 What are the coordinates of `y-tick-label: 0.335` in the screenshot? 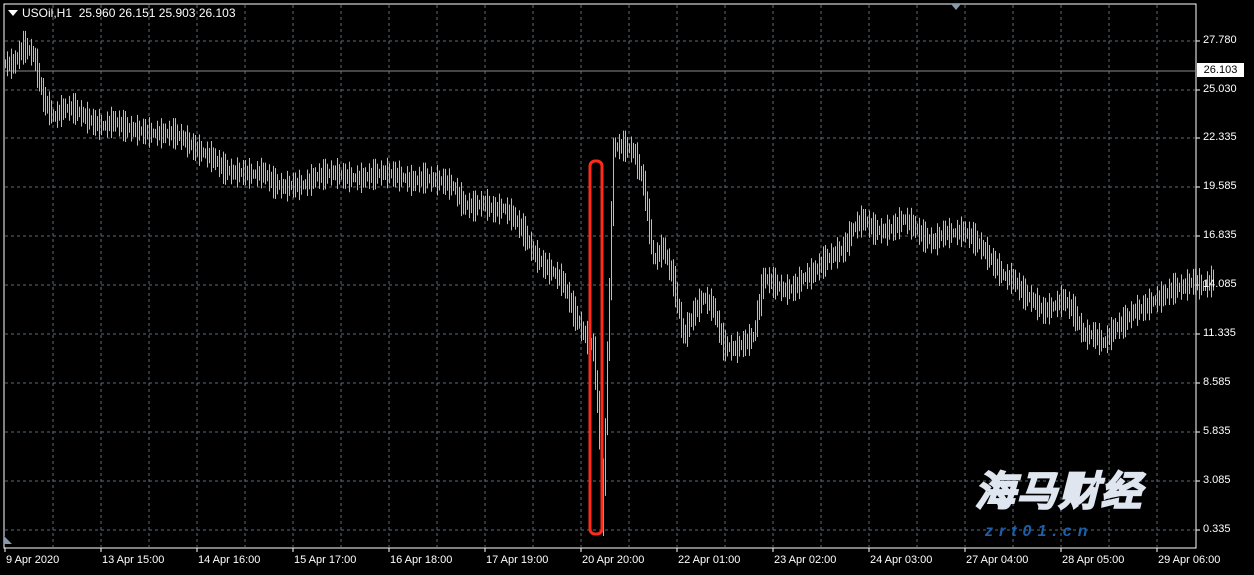 It's located at (1217, 529).